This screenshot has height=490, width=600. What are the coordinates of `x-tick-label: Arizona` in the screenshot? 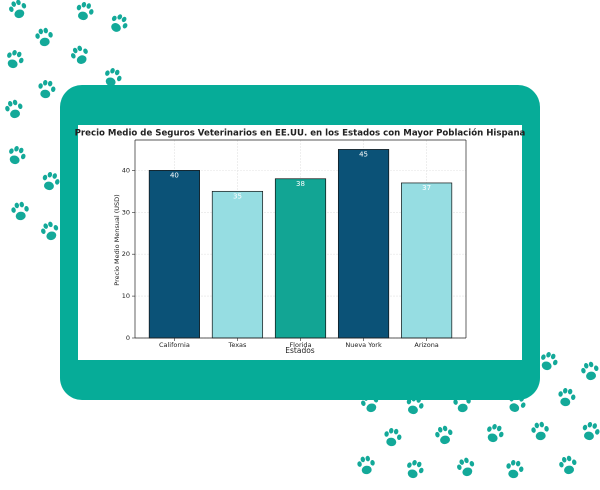 It's located at (426, 345).